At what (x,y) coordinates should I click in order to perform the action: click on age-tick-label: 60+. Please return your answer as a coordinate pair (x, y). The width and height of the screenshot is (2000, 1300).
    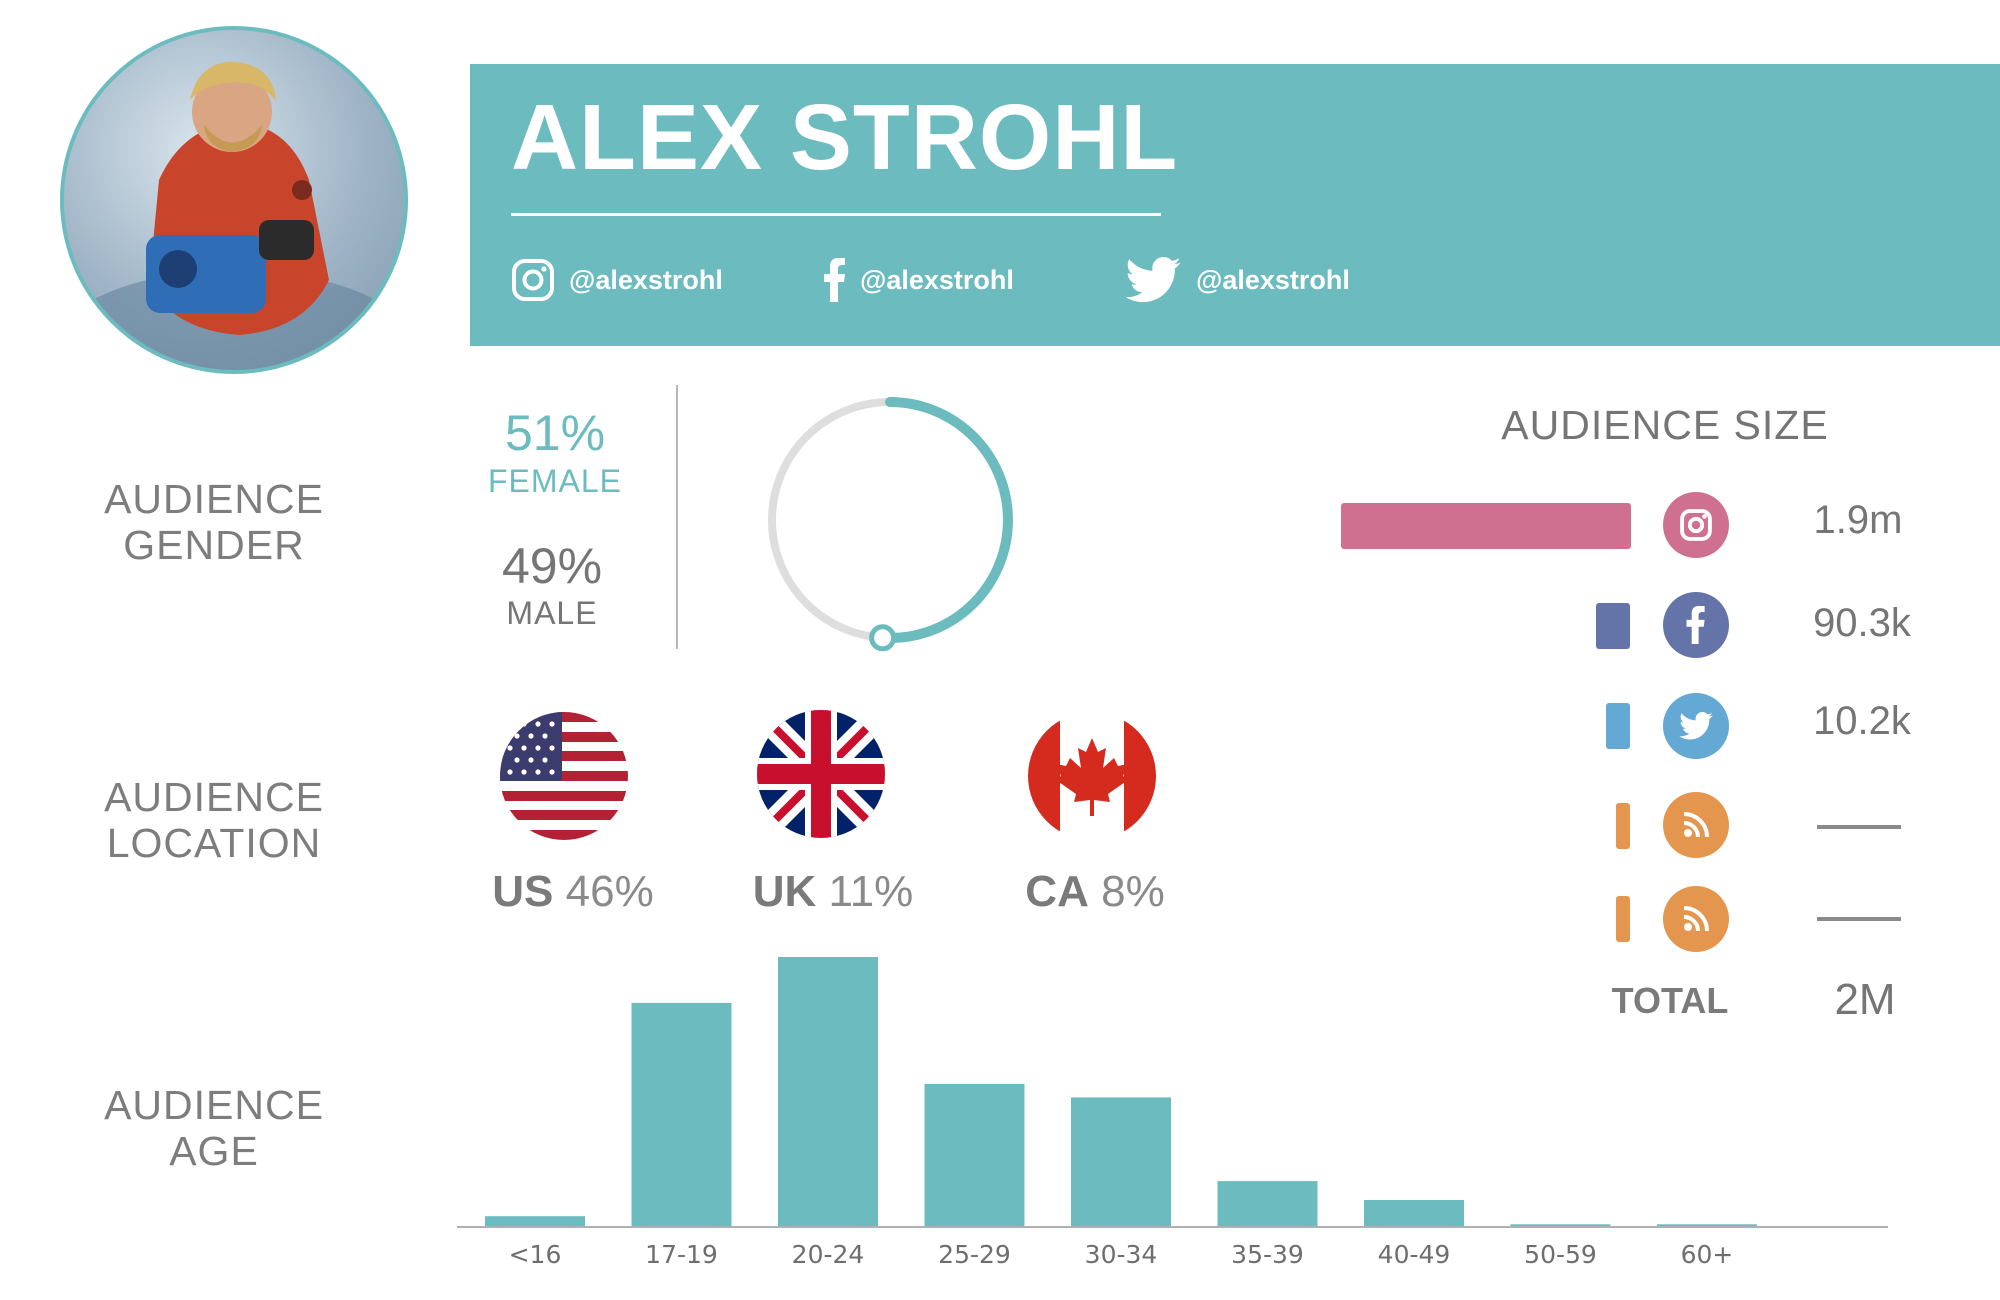
    Looking at the image, I should click on (1707, 1254).